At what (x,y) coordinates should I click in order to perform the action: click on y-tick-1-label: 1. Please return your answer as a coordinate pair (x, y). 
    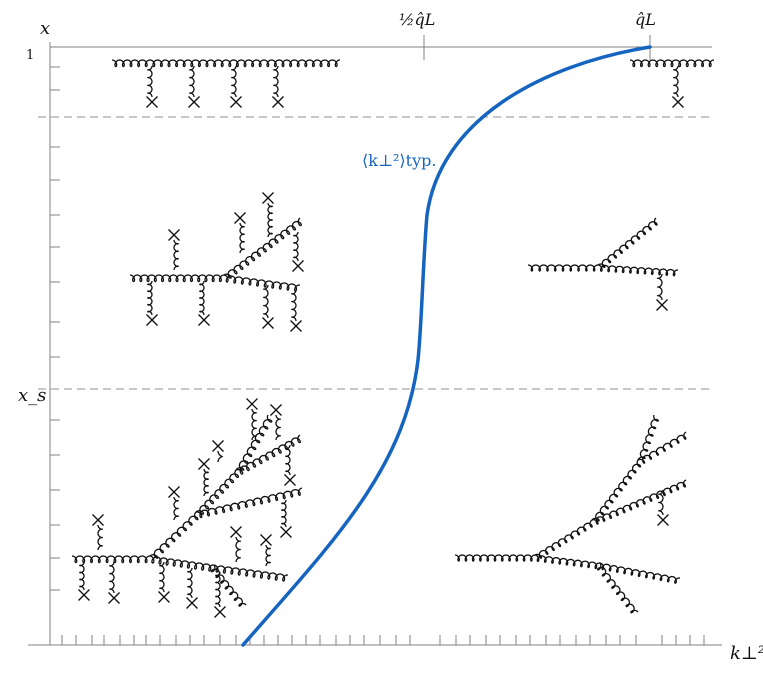
    Looking at the image, I should click on (30, 55).